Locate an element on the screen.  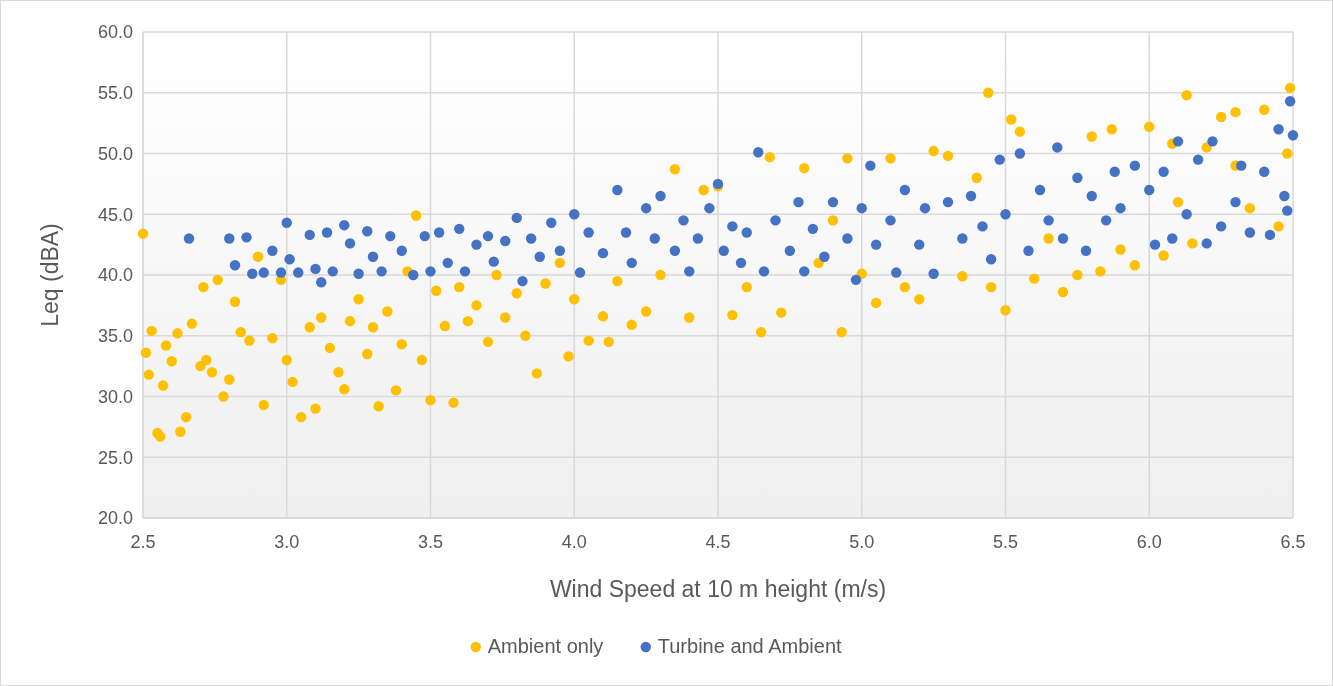
x-tick-label: 6.0 is located at coordinates (1149, 542).